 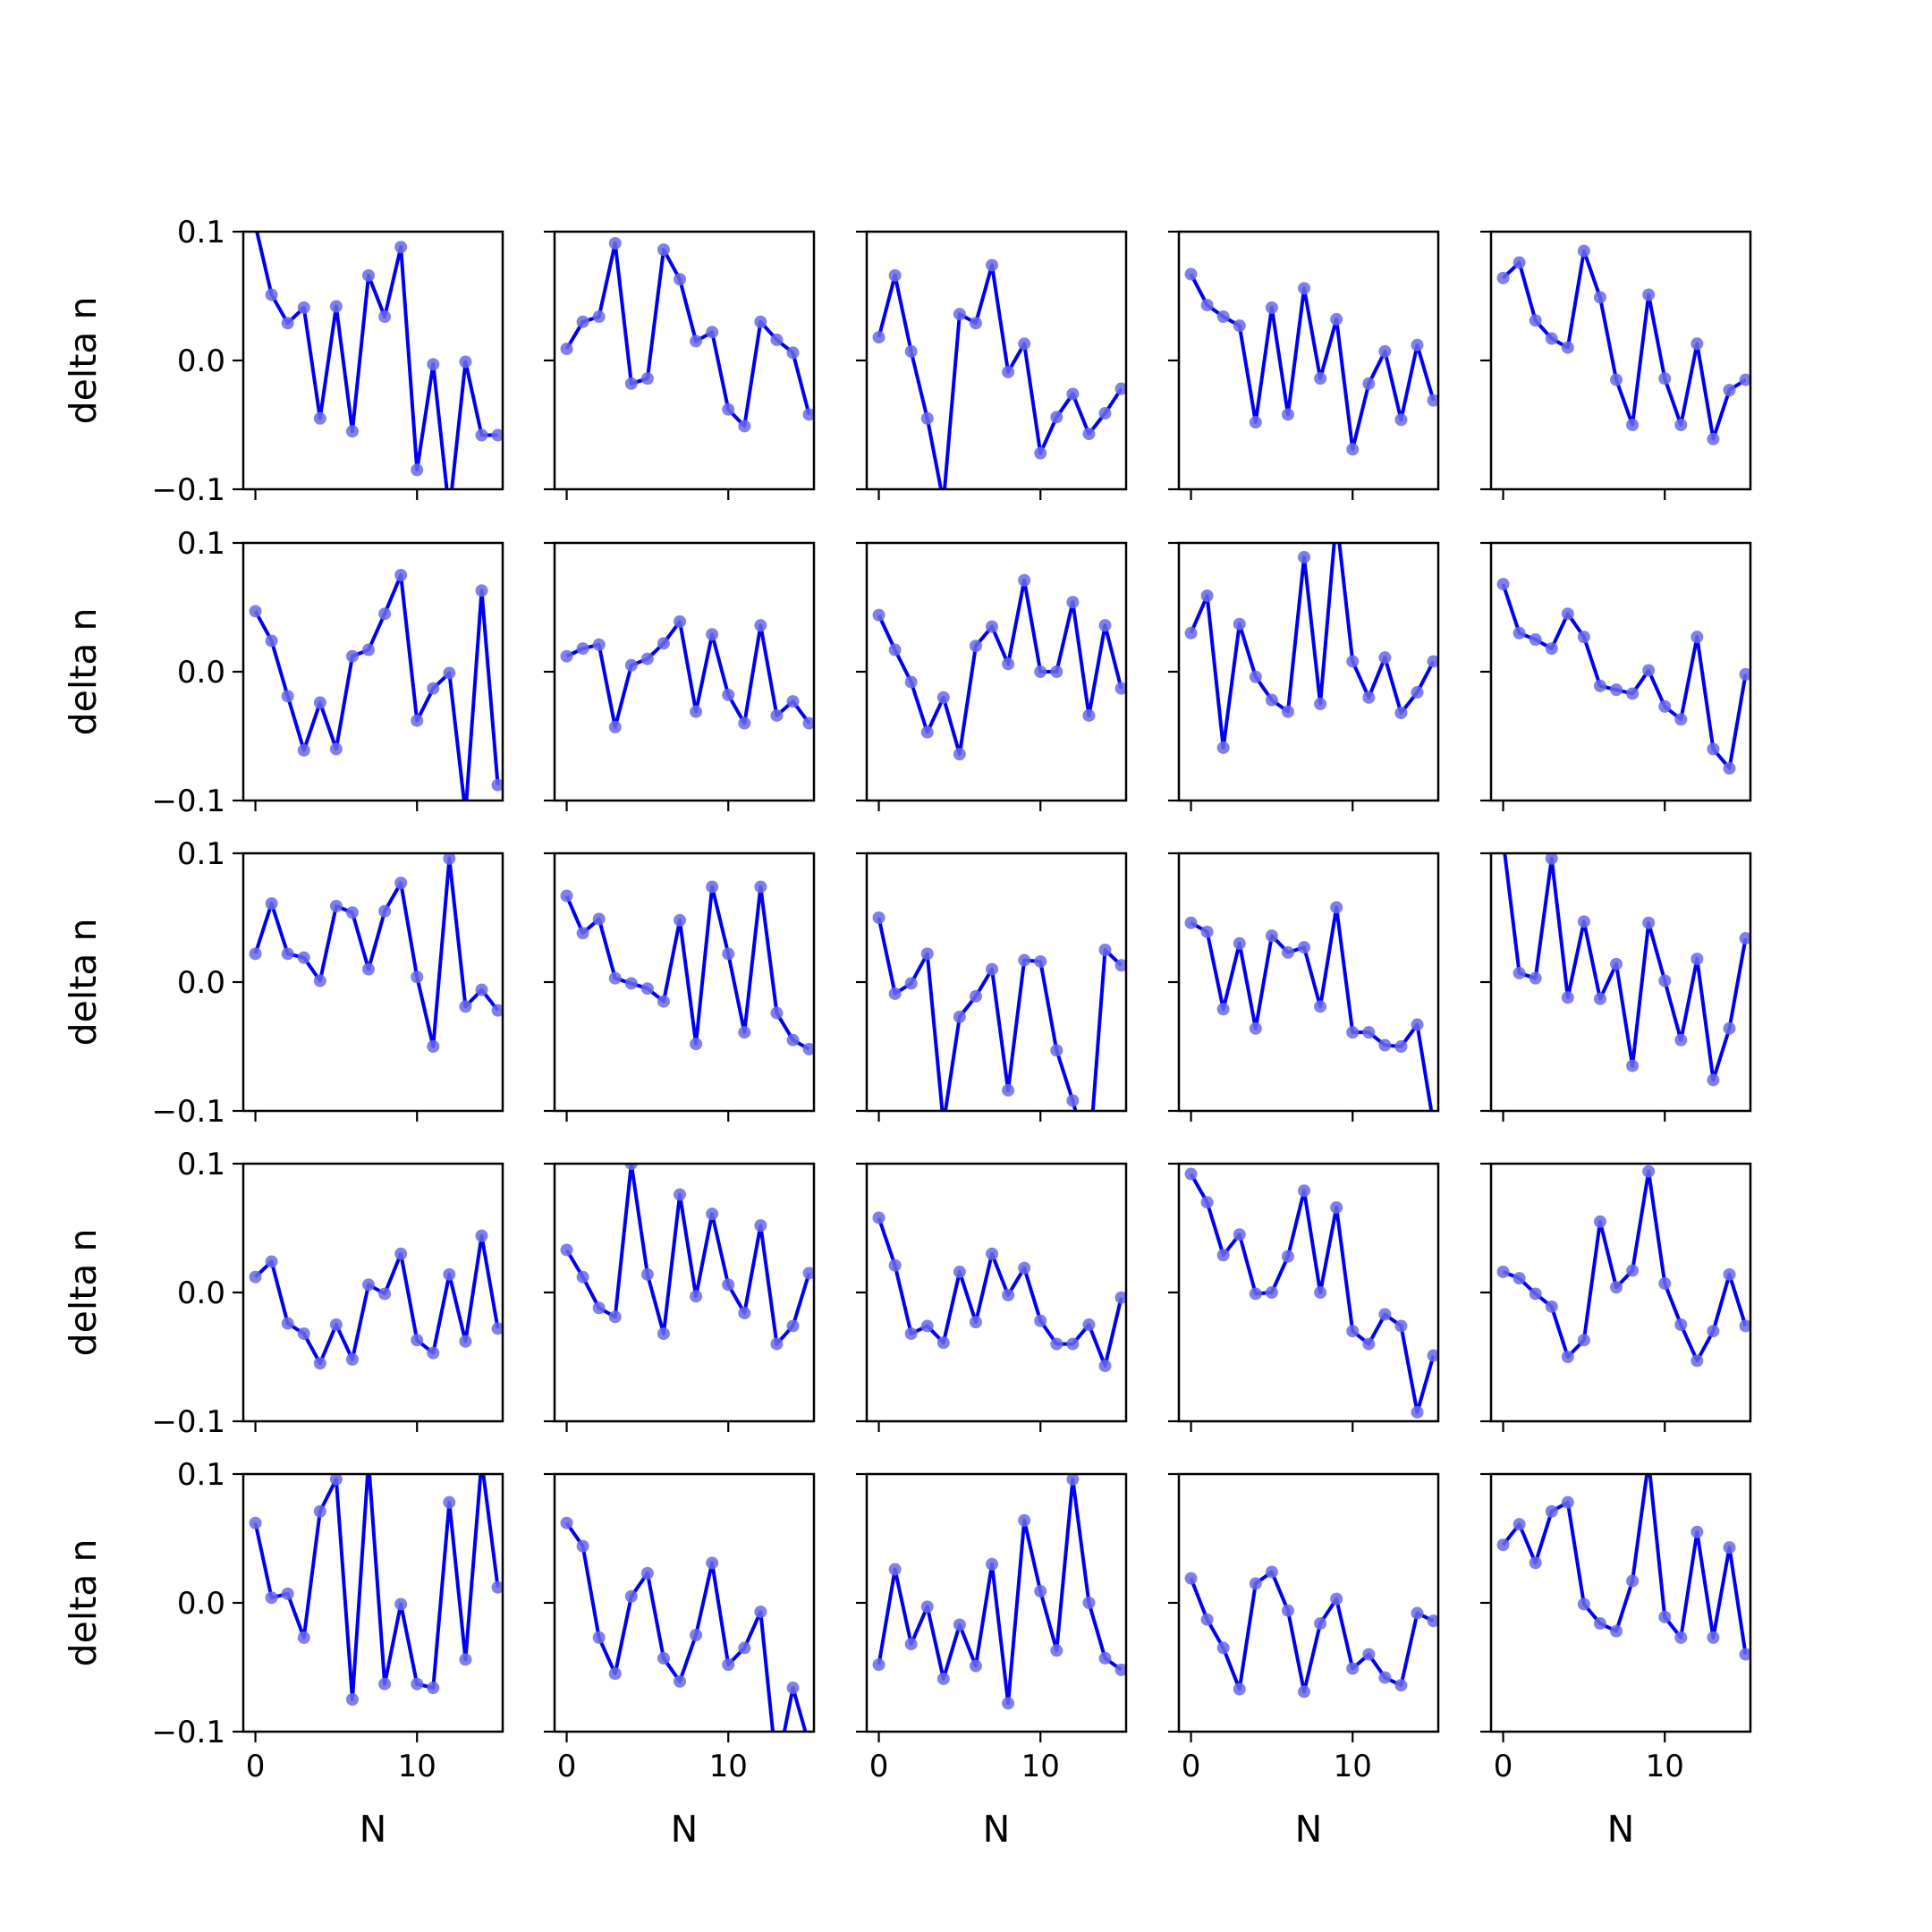 What do you see at coordinates (83, 361) in the screenshot?
I see `y-axis-label: delta n` at bounding box center [83, 361].